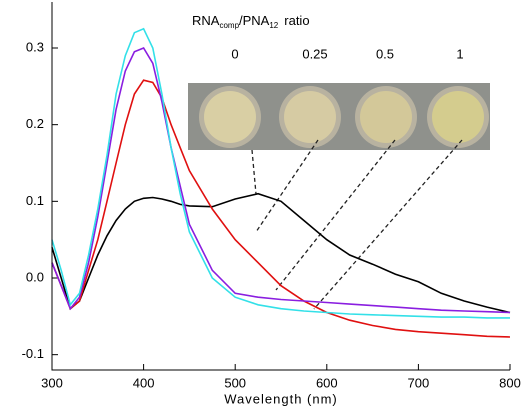  What do you see at coordinates (459, 53) in the screenshot?
I see `legend-label: 1` at bounding box center [459, 53].